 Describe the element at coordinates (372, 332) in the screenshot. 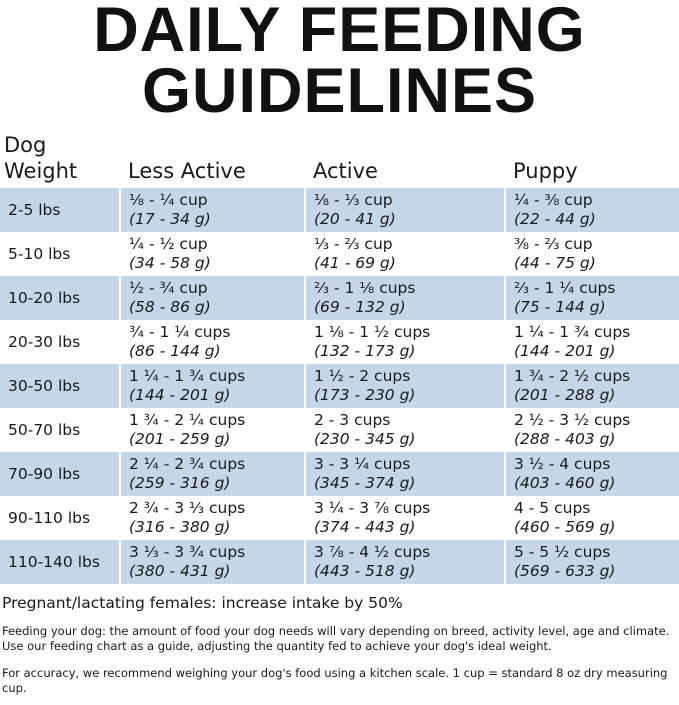

I see `cups: 1 ⅛ - 1 ½ cups` at that location.